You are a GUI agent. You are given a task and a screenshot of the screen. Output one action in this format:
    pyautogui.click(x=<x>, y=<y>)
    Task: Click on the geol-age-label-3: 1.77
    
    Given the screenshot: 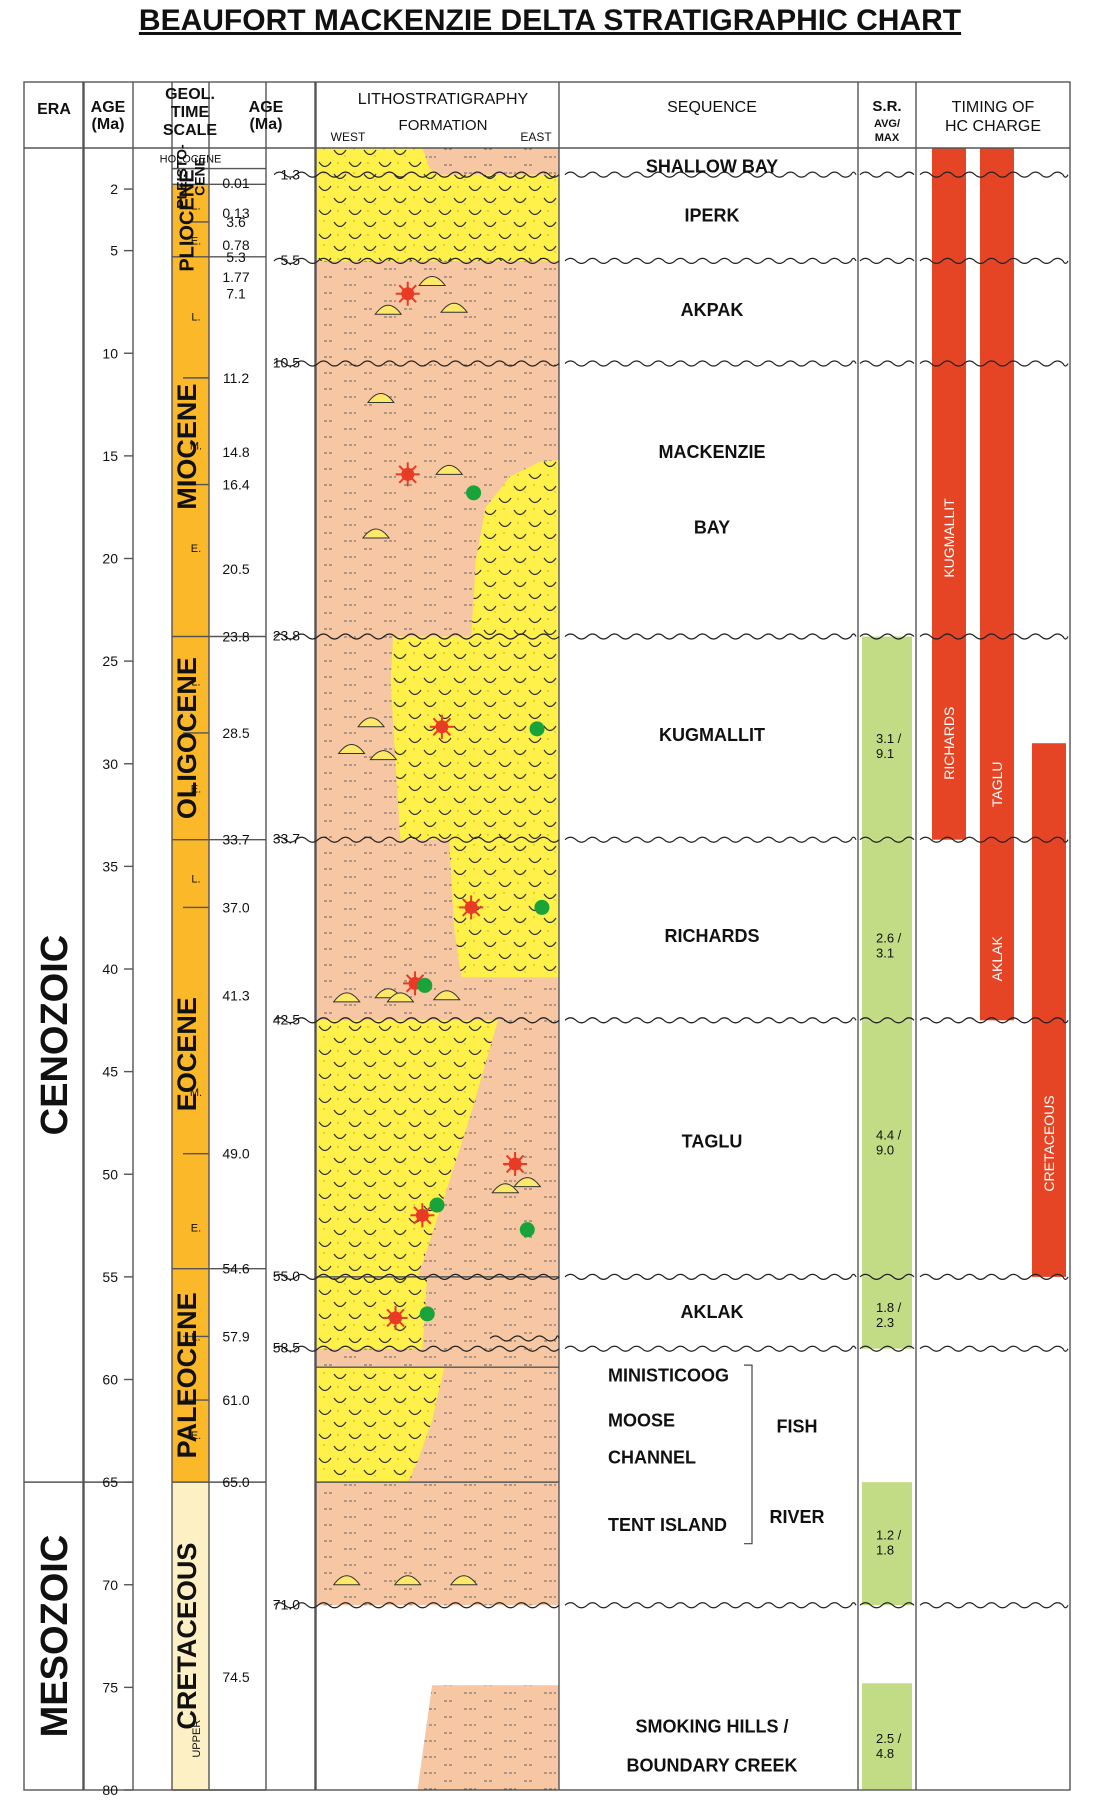 What is the action you would take?
    pyautogui.click(x=235, y=277)
    